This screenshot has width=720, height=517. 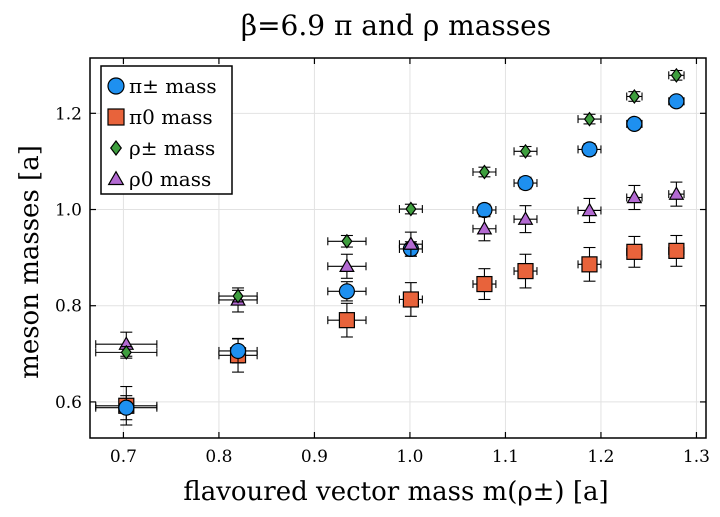 What do you see at coordinates (696, 457) in the screenshot?
I see `x-tick-label: 1.3` at bounding box center [696, 457].